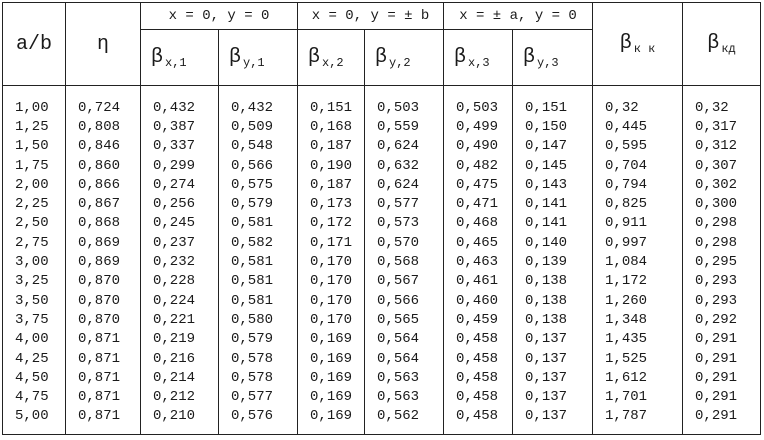 This screenshot has height=440, width=764. Describe the element at coordinates (179, 243) in the screenshot. I see `table-cell: 0,237` at that location.